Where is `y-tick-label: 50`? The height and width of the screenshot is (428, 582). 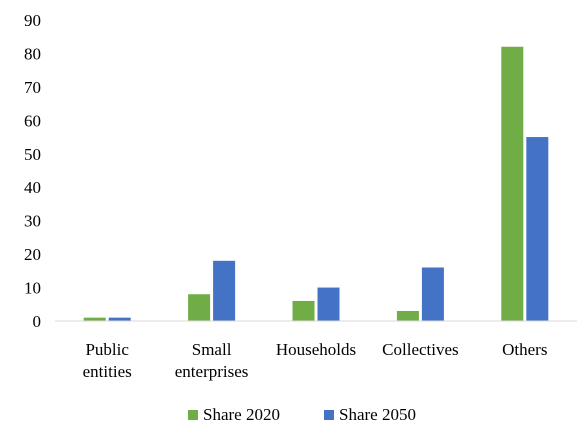
y-tick-label: 50 is located at coordinates (32, 154).